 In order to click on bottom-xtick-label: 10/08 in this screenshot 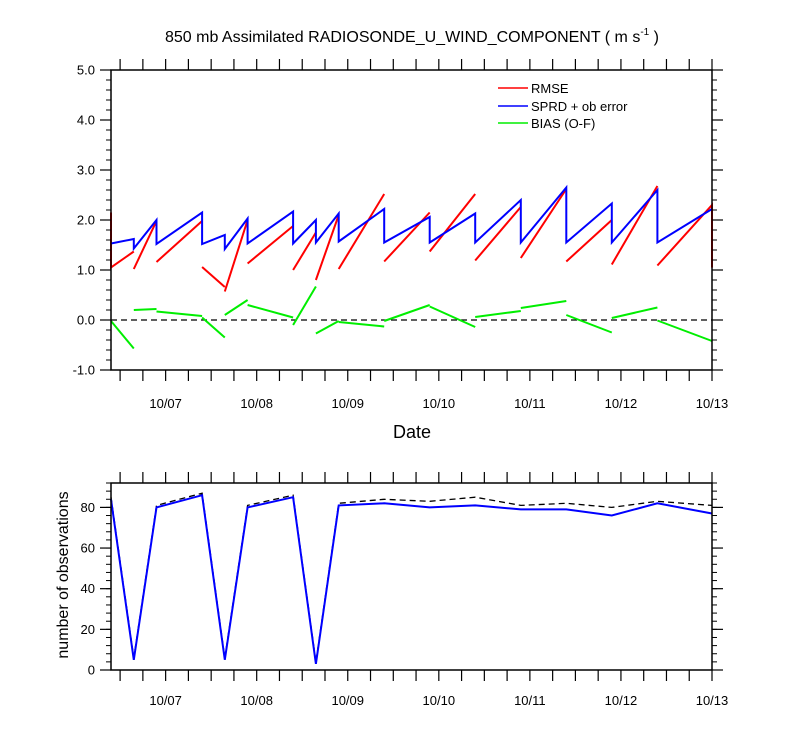, I will do `click(256, 700)`.